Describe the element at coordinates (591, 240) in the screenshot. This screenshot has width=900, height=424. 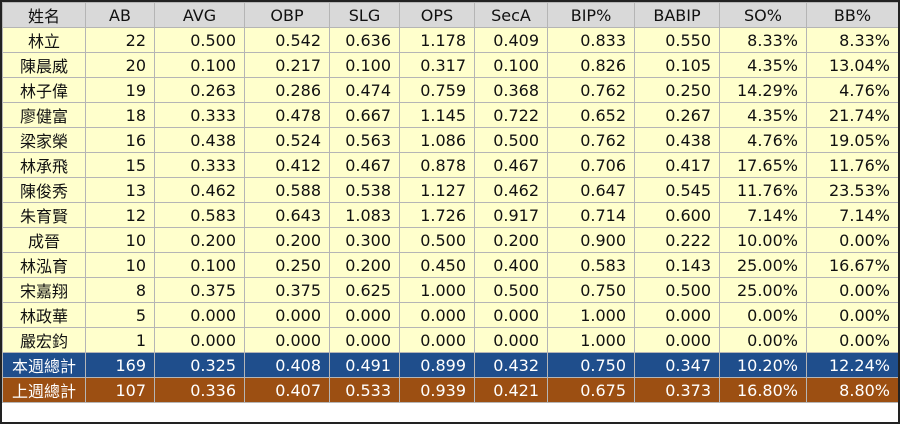
I see `stat-cell: 0.900` at that location.